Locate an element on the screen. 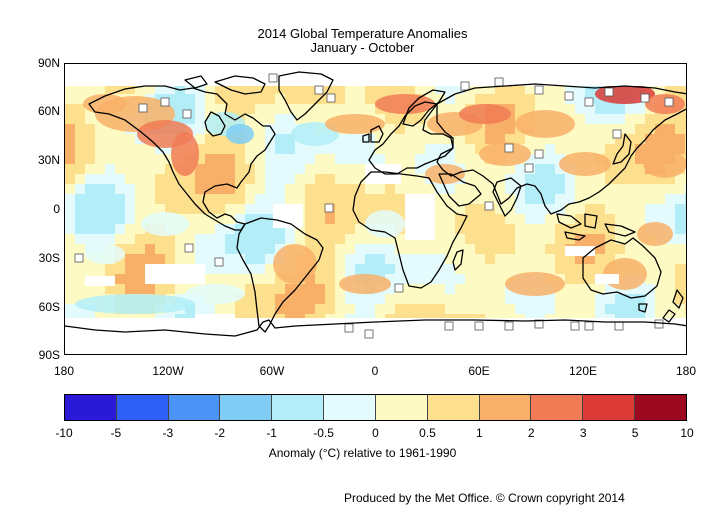  anomaly-feature is located at coordinates (545, 124).